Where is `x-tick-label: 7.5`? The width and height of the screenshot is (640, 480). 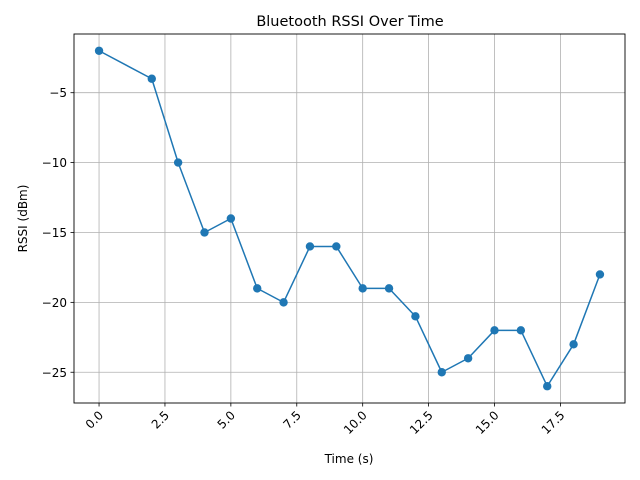 x-tick-label: 7.5 is located at coordinates (291, 419).